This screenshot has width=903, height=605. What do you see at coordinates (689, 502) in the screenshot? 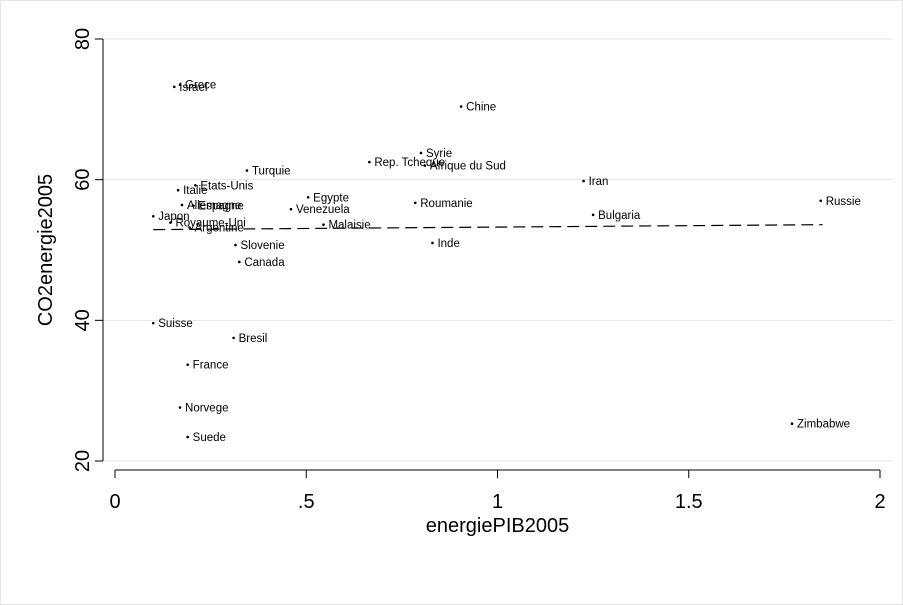
I see `x-tick-label: 1.5` at bounding box center [689, 502].